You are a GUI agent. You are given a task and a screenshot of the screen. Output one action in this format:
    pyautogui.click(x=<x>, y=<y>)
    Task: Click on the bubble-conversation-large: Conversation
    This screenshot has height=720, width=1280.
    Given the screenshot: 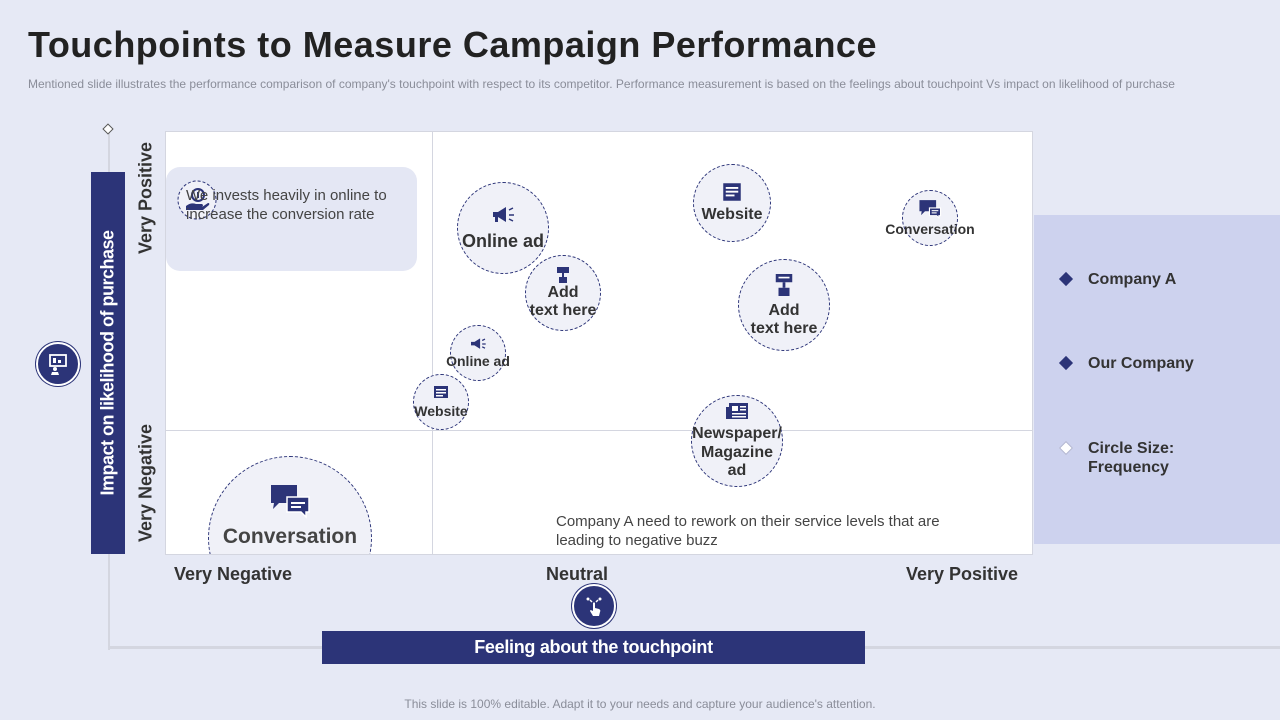 What is the action you would take?
    pyautogui.click(x=290, y=505)
    